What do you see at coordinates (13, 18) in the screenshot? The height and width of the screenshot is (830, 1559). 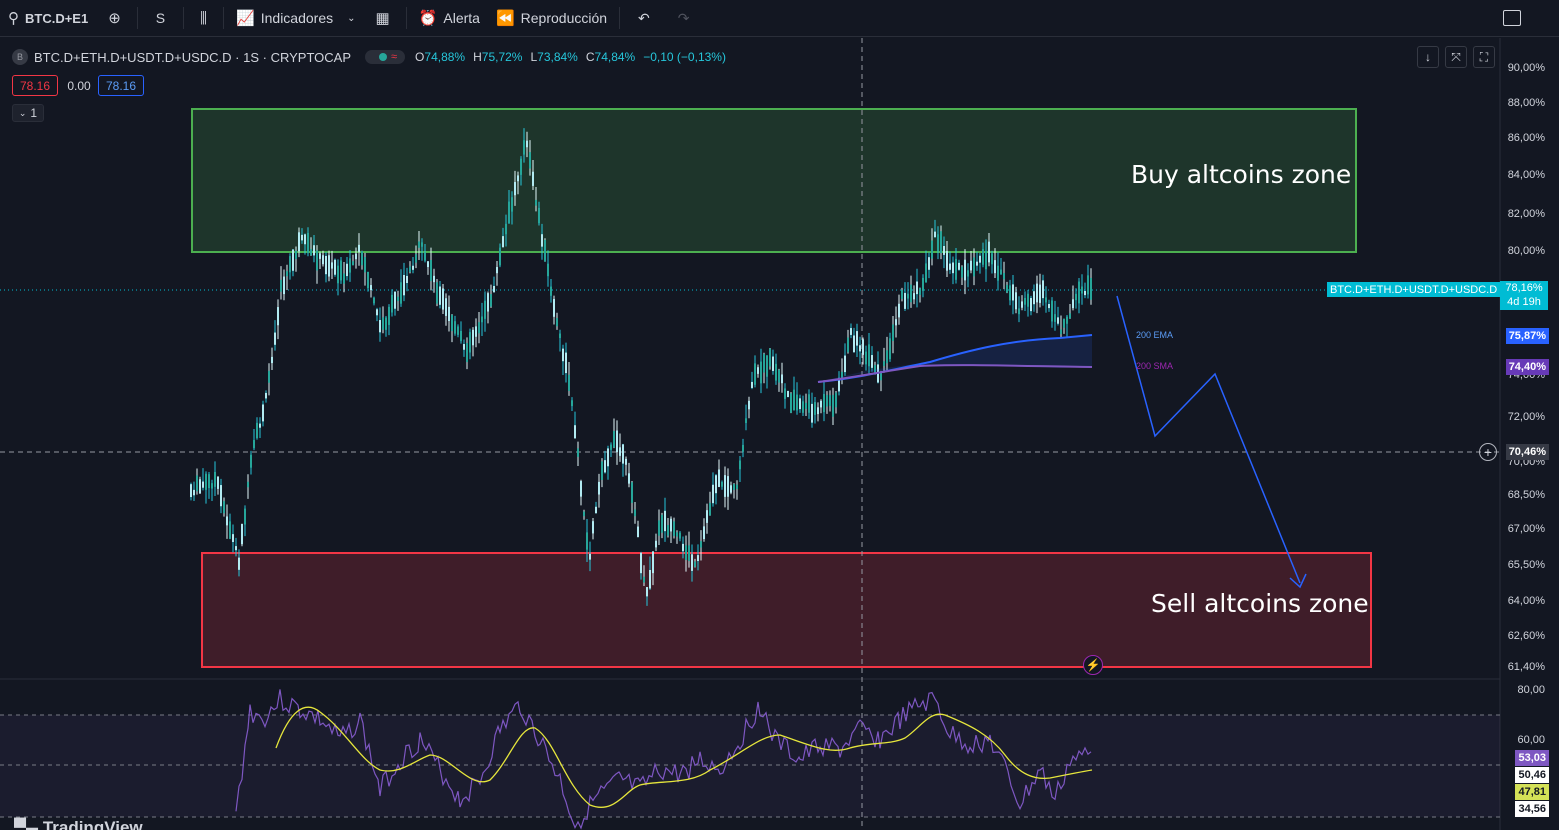 I see `search-icon: ⚲` at bounding box center [13, 18].